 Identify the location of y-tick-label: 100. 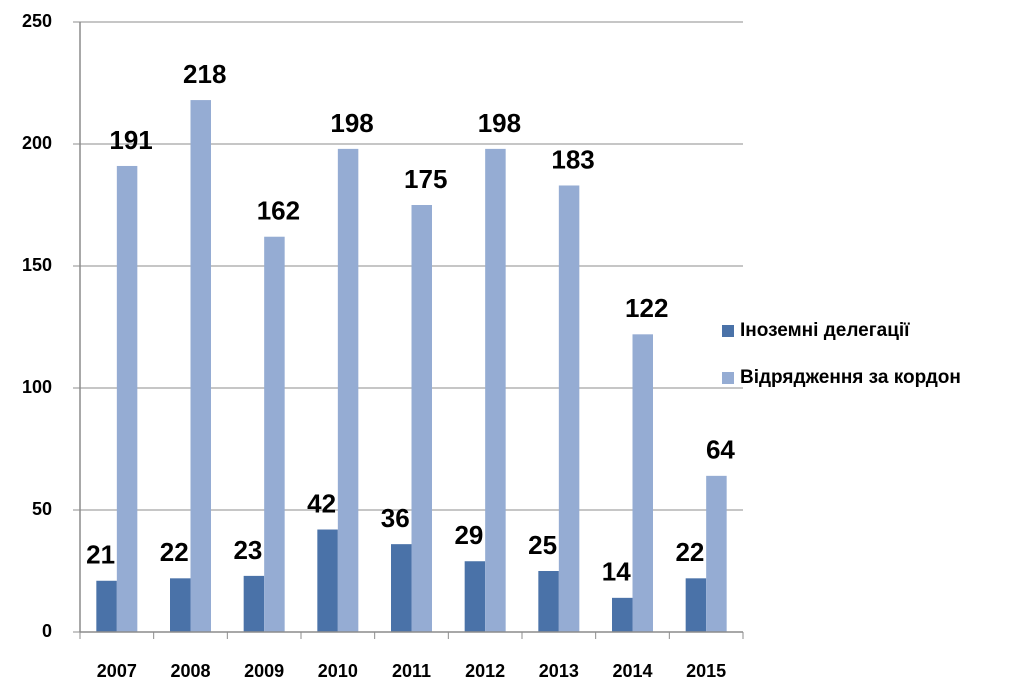
(37, 387).